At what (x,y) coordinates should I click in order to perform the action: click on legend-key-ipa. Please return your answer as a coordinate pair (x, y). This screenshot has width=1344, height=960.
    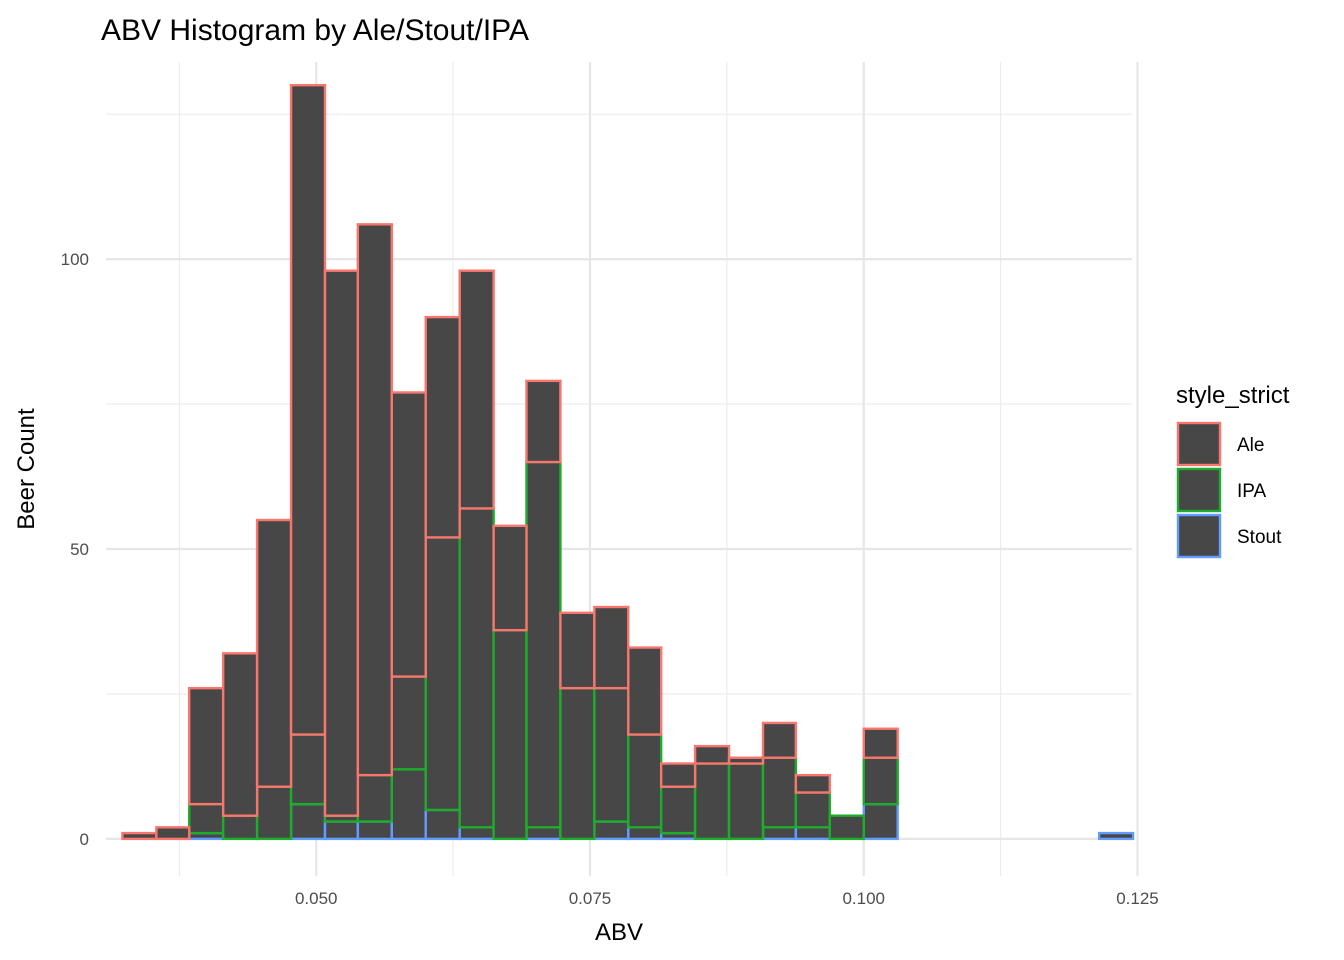
    Looking at the image, I should click on (1199, 490).